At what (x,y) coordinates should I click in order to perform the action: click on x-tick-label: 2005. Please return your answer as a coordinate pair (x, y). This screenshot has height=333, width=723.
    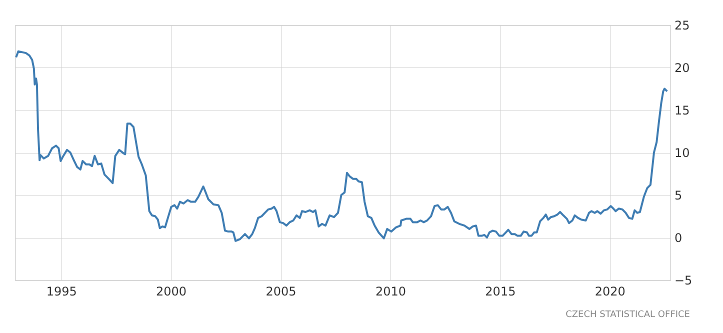
    Looking at the image, I should click on (281, 291).